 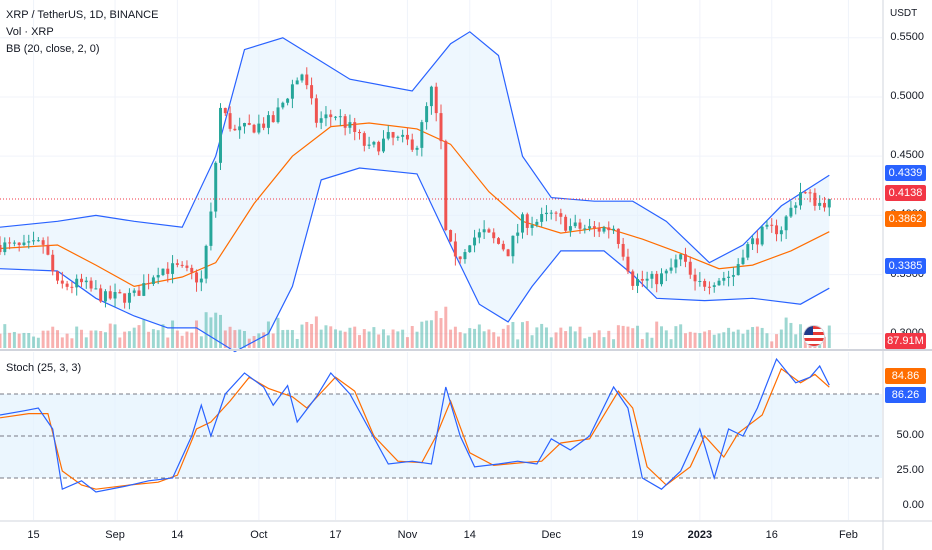 I want to click on stoch-legend: Stoch (25, 3, 3), so click(x=43, y=368).